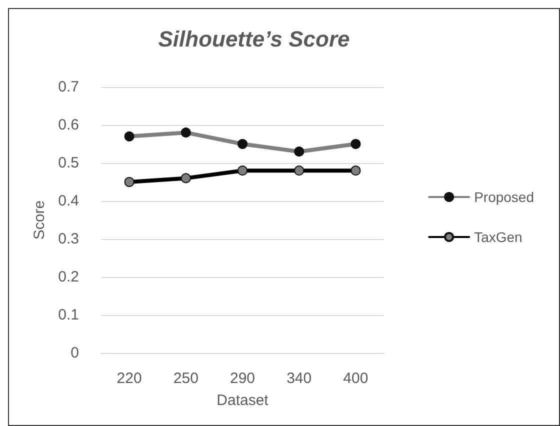 The image size is (560, 426). I want to click on x-axis-title: Dataset, so click(243, 400).